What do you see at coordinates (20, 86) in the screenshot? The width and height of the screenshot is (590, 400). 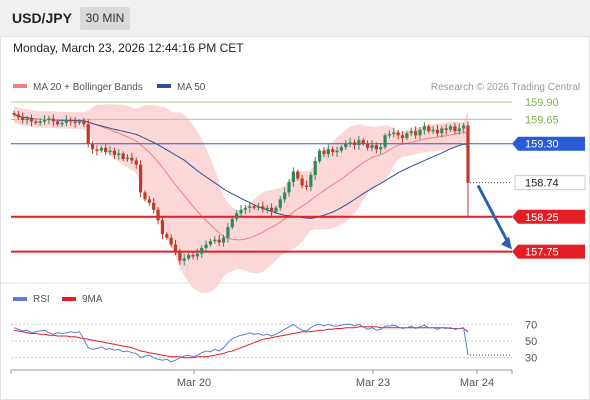 I see `legend-swatch` at bounding box center [20, 86].